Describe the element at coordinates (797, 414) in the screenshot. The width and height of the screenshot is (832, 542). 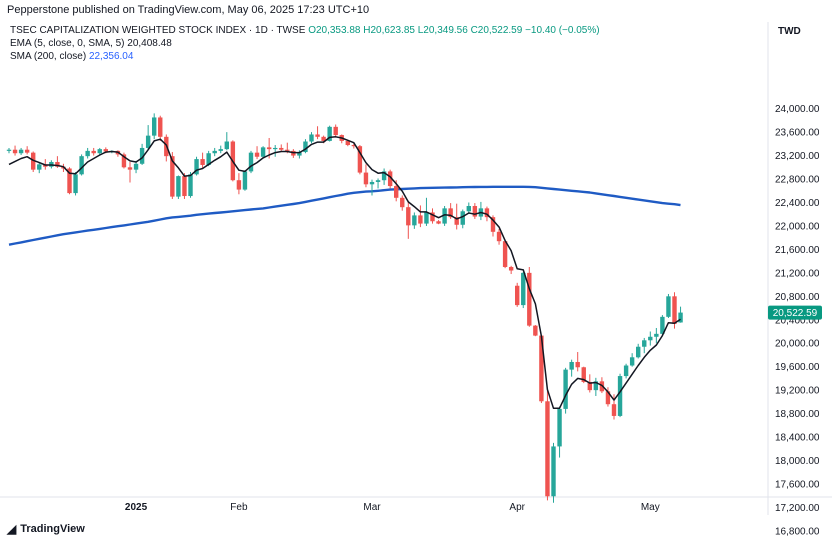
I see `y-tick-label: 18,800.00` at that location.